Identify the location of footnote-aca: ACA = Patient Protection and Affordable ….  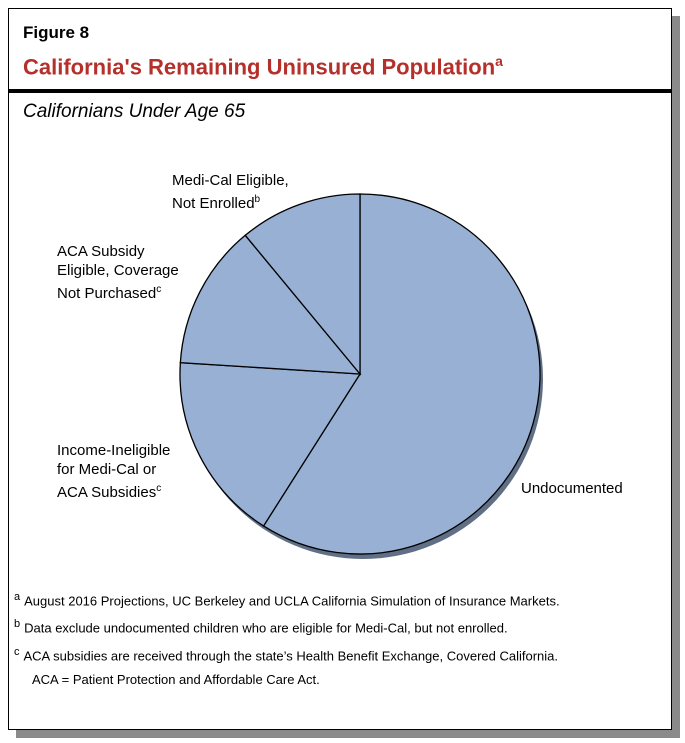
(176, 679).